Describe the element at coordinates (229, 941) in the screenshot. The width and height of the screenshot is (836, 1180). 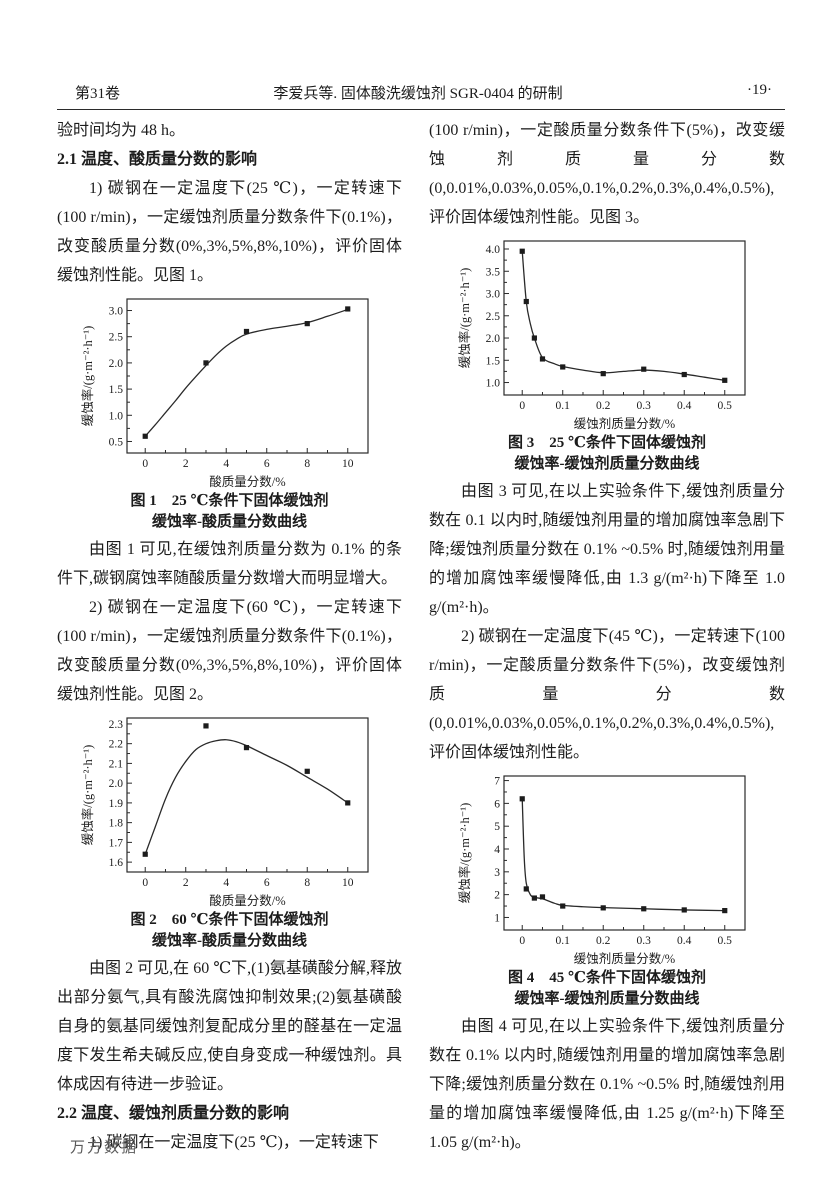
I see `figure-2-caption-line2: 缓蚀率-酸质量分数曲线` at that location.